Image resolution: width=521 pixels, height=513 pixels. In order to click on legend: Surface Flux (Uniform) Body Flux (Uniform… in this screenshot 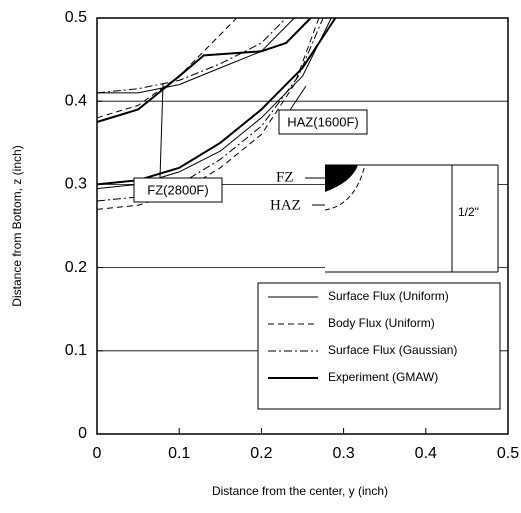, I will do `click(379, 346)`.